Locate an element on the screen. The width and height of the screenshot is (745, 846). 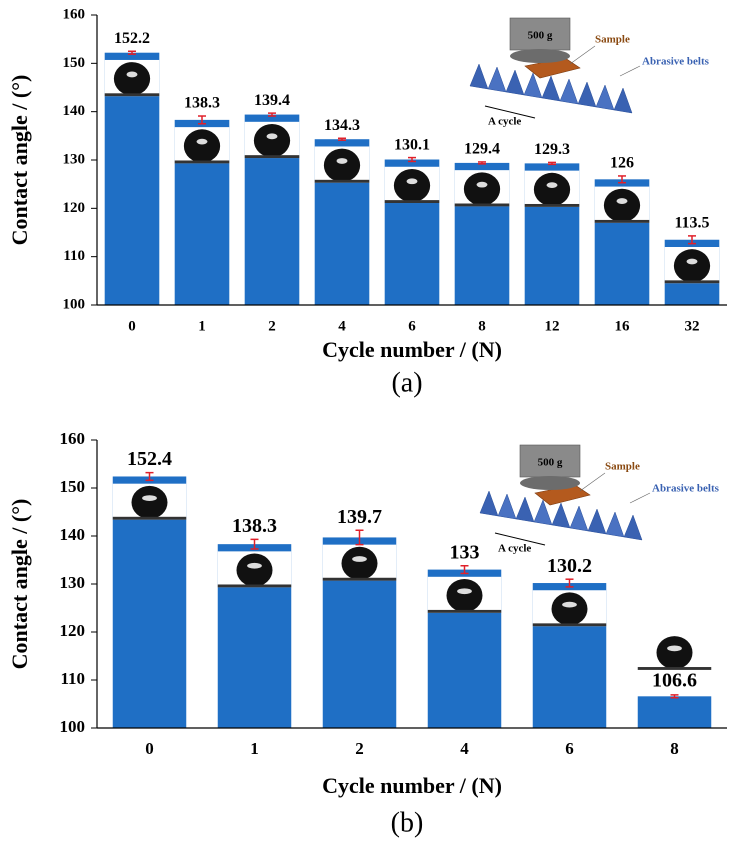
y-tick-label: 150 is located at coordinates (73, 486).